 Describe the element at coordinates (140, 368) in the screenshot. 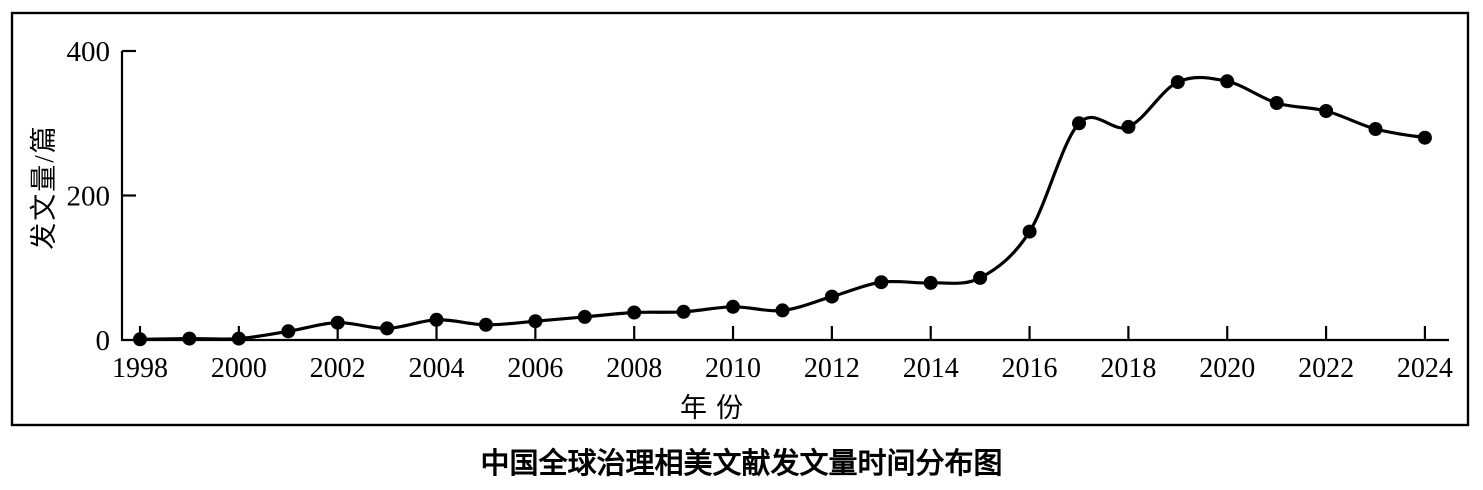

I see `x-tick-label: 1998` at that location.